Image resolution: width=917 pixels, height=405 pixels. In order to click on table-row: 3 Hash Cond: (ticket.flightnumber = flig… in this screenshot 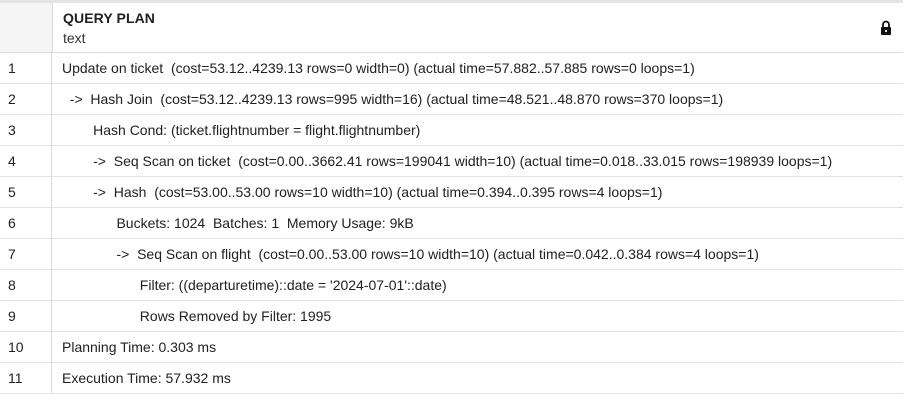, I will do `click(451, 130)`.